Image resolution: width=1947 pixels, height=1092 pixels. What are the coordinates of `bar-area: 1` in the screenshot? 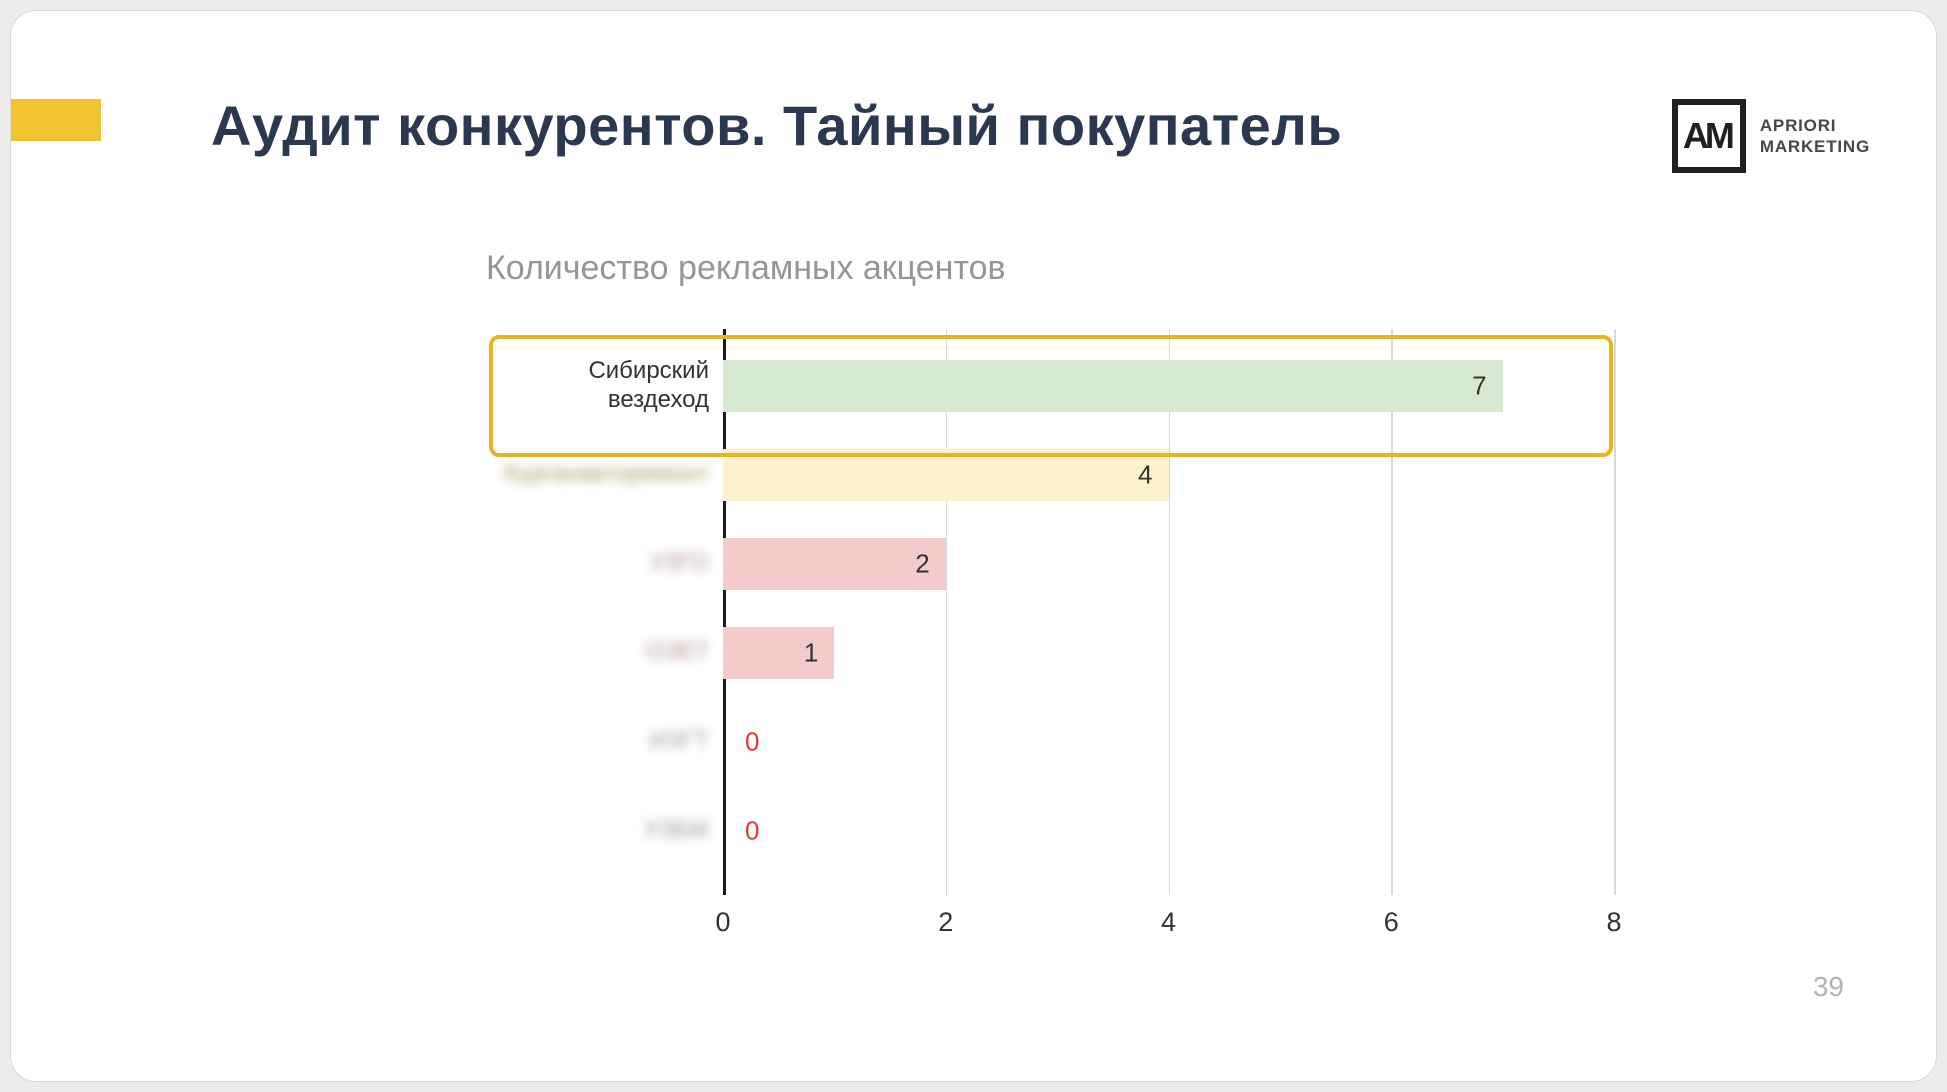 It's located at (1168, 652).